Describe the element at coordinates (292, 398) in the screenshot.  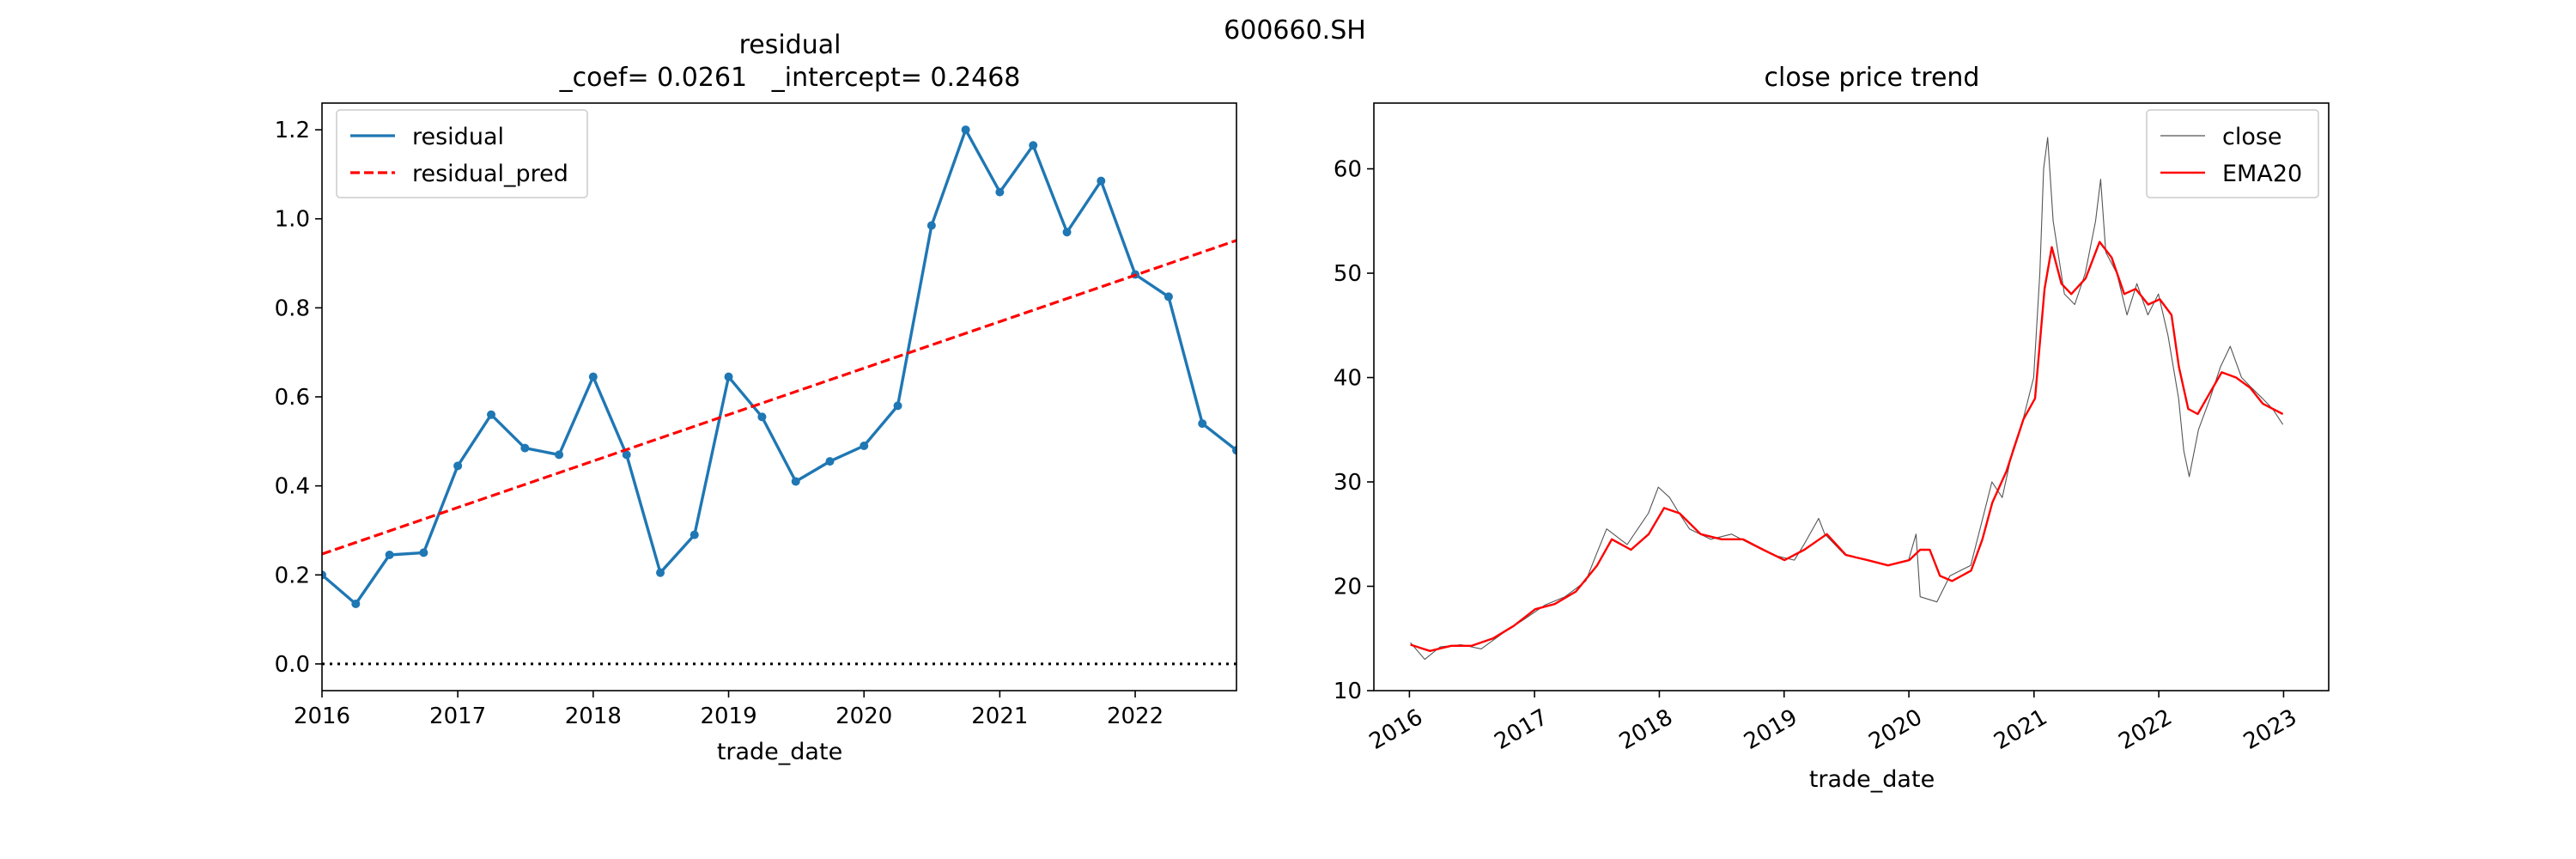
I see `y-tick-label: 0.6` at that location.